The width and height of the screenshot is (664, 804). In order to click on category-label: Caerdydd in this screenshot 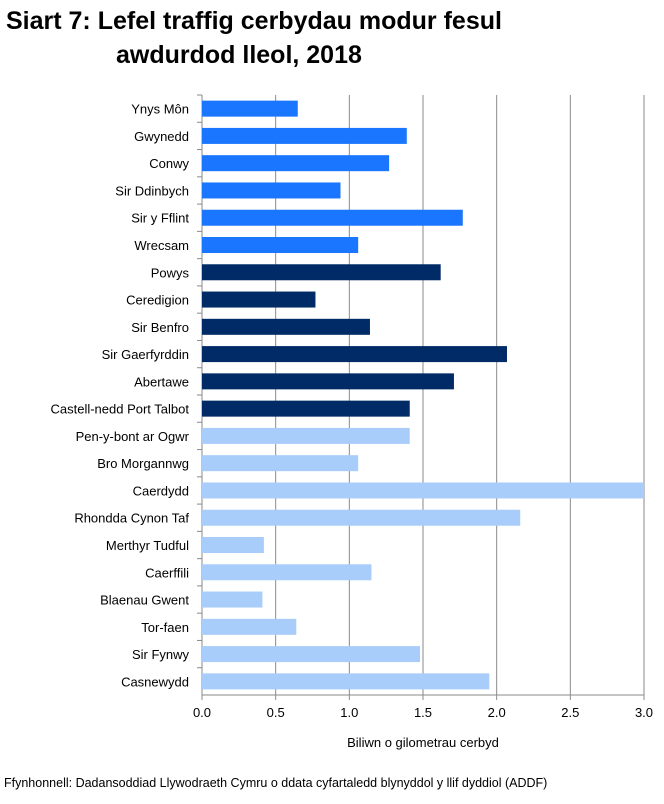, I will do `click(161, 490)`.